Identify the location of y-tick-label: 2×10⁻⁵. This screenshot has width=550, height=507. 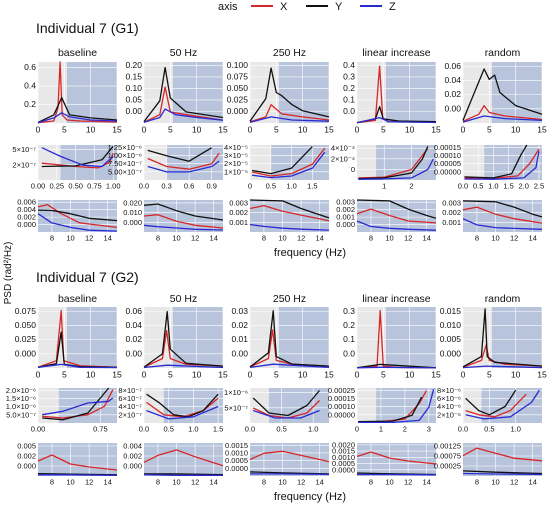
(236, 163).